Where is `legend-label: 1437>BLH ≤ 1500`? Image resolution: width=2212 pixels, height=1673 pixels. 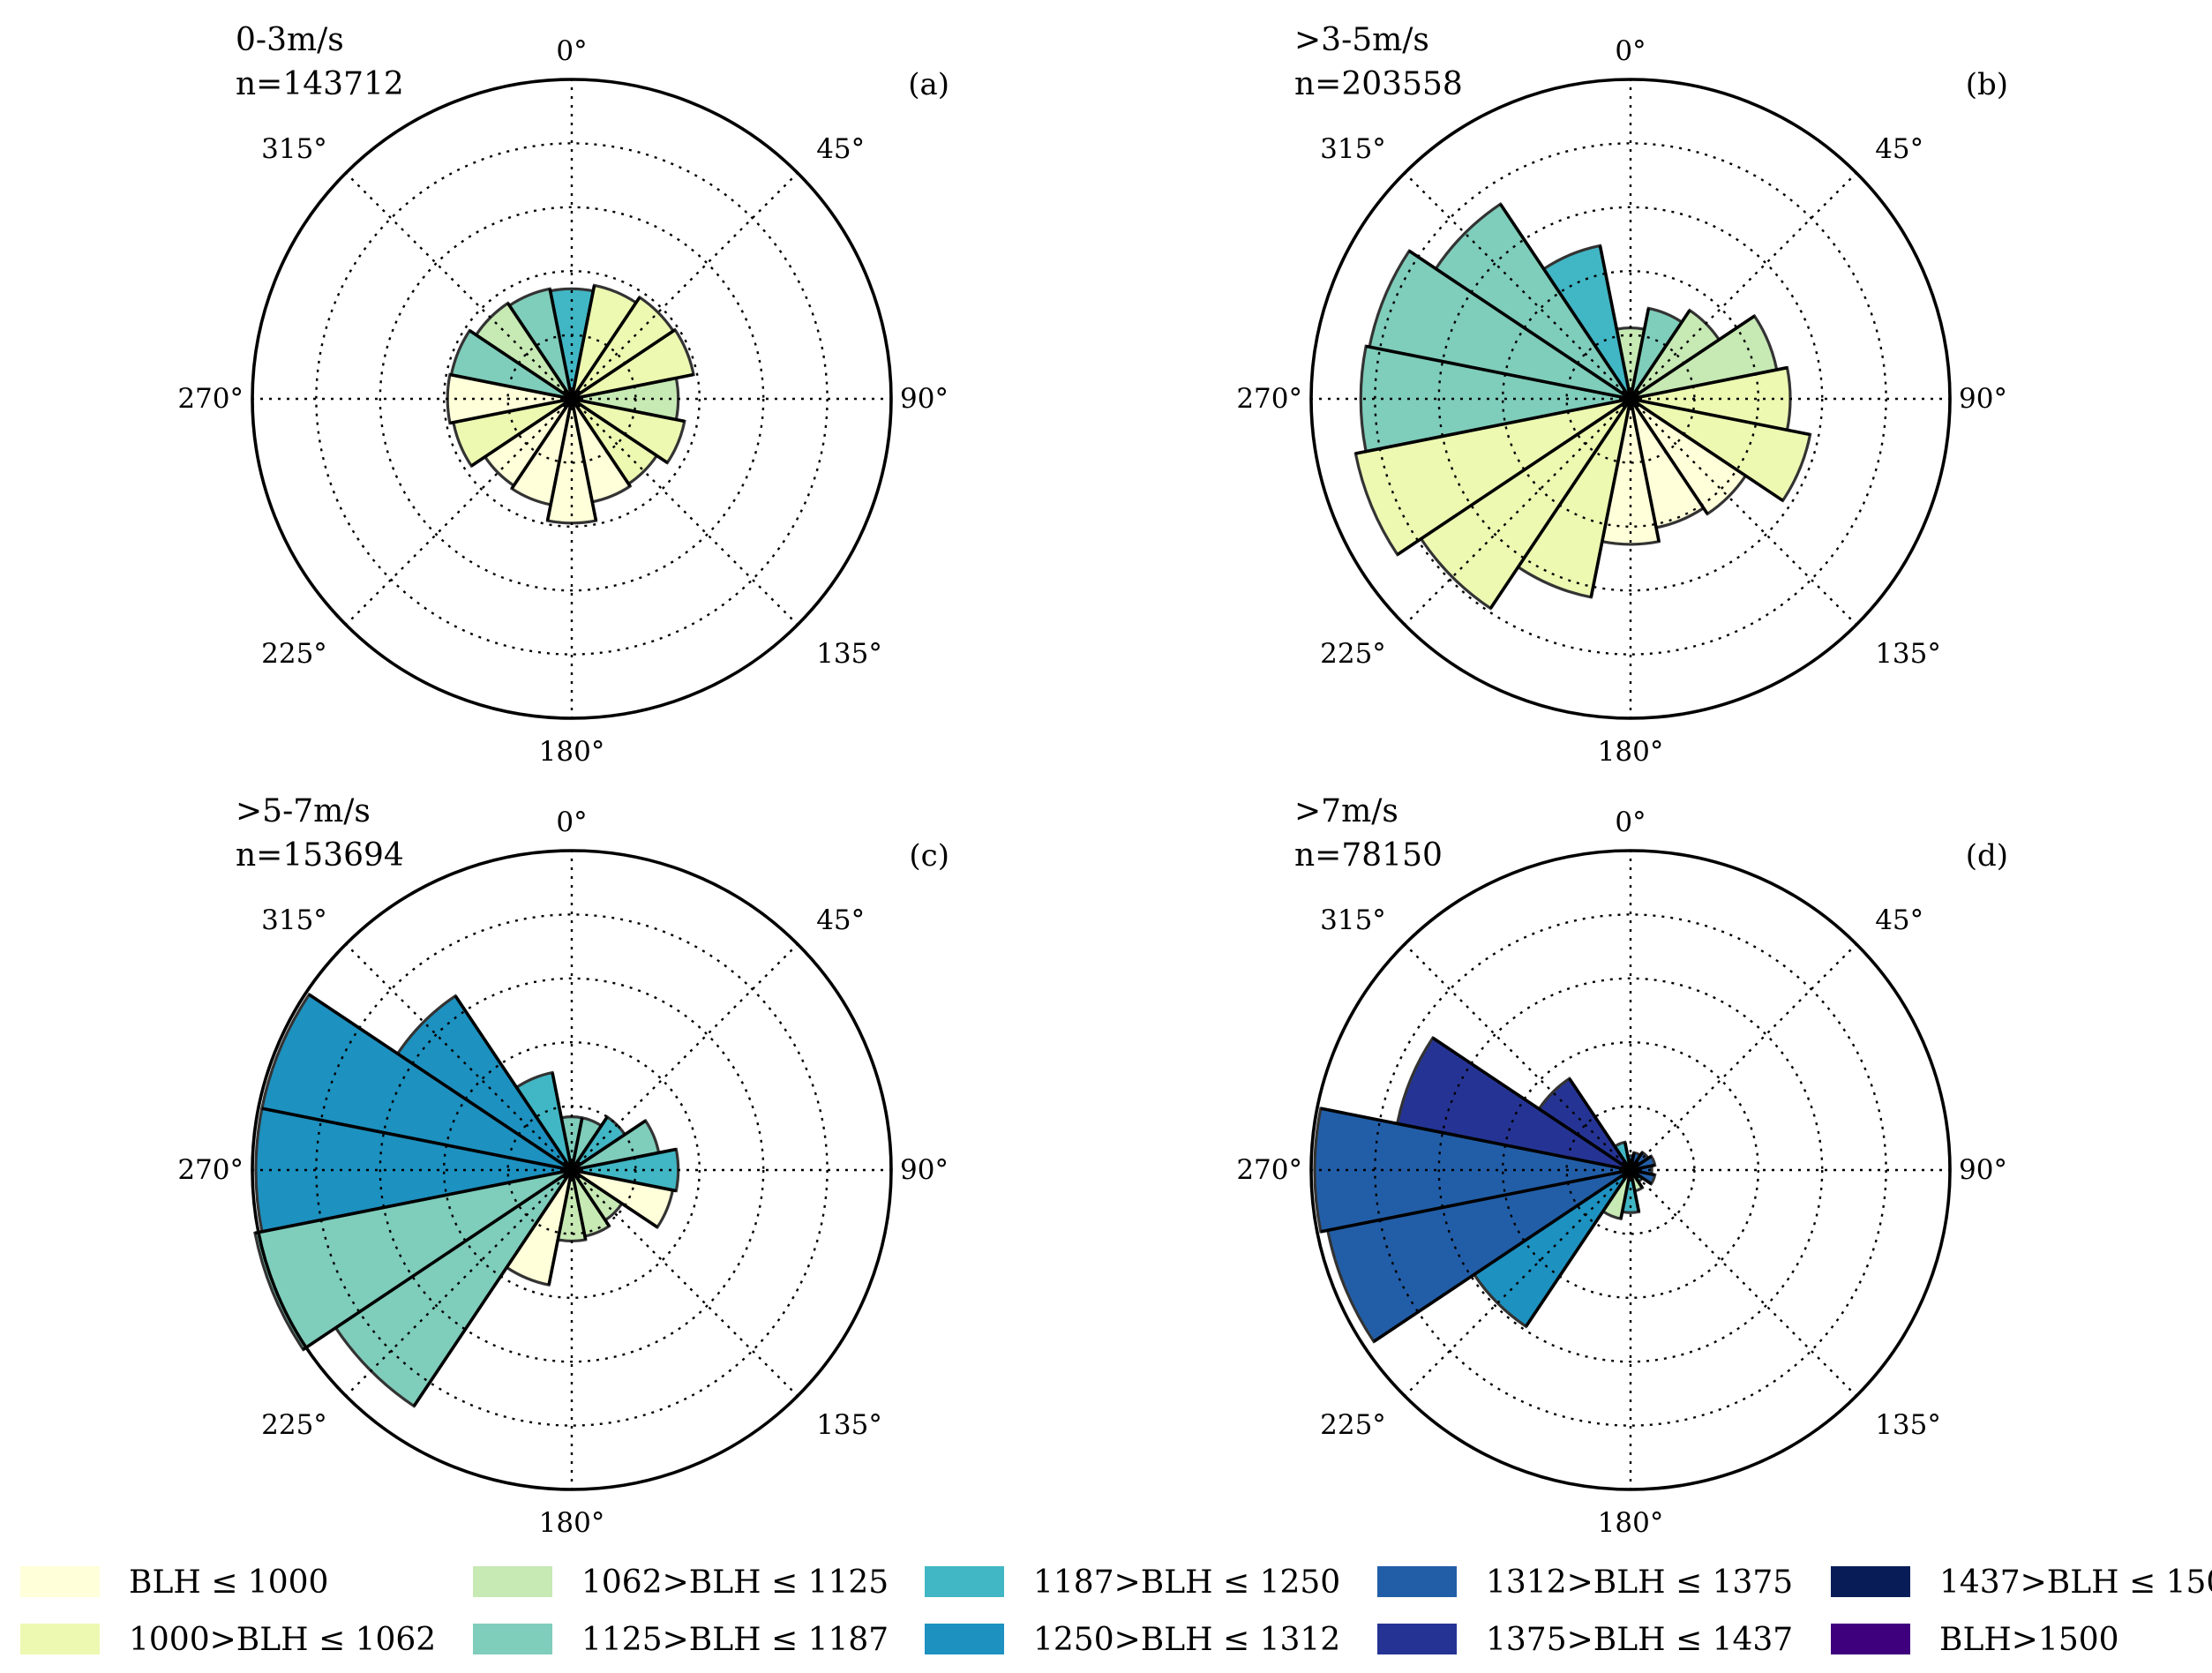
legend-label: 1437>BLH ≤ 1500 is located at coordinates (2075, 1582).